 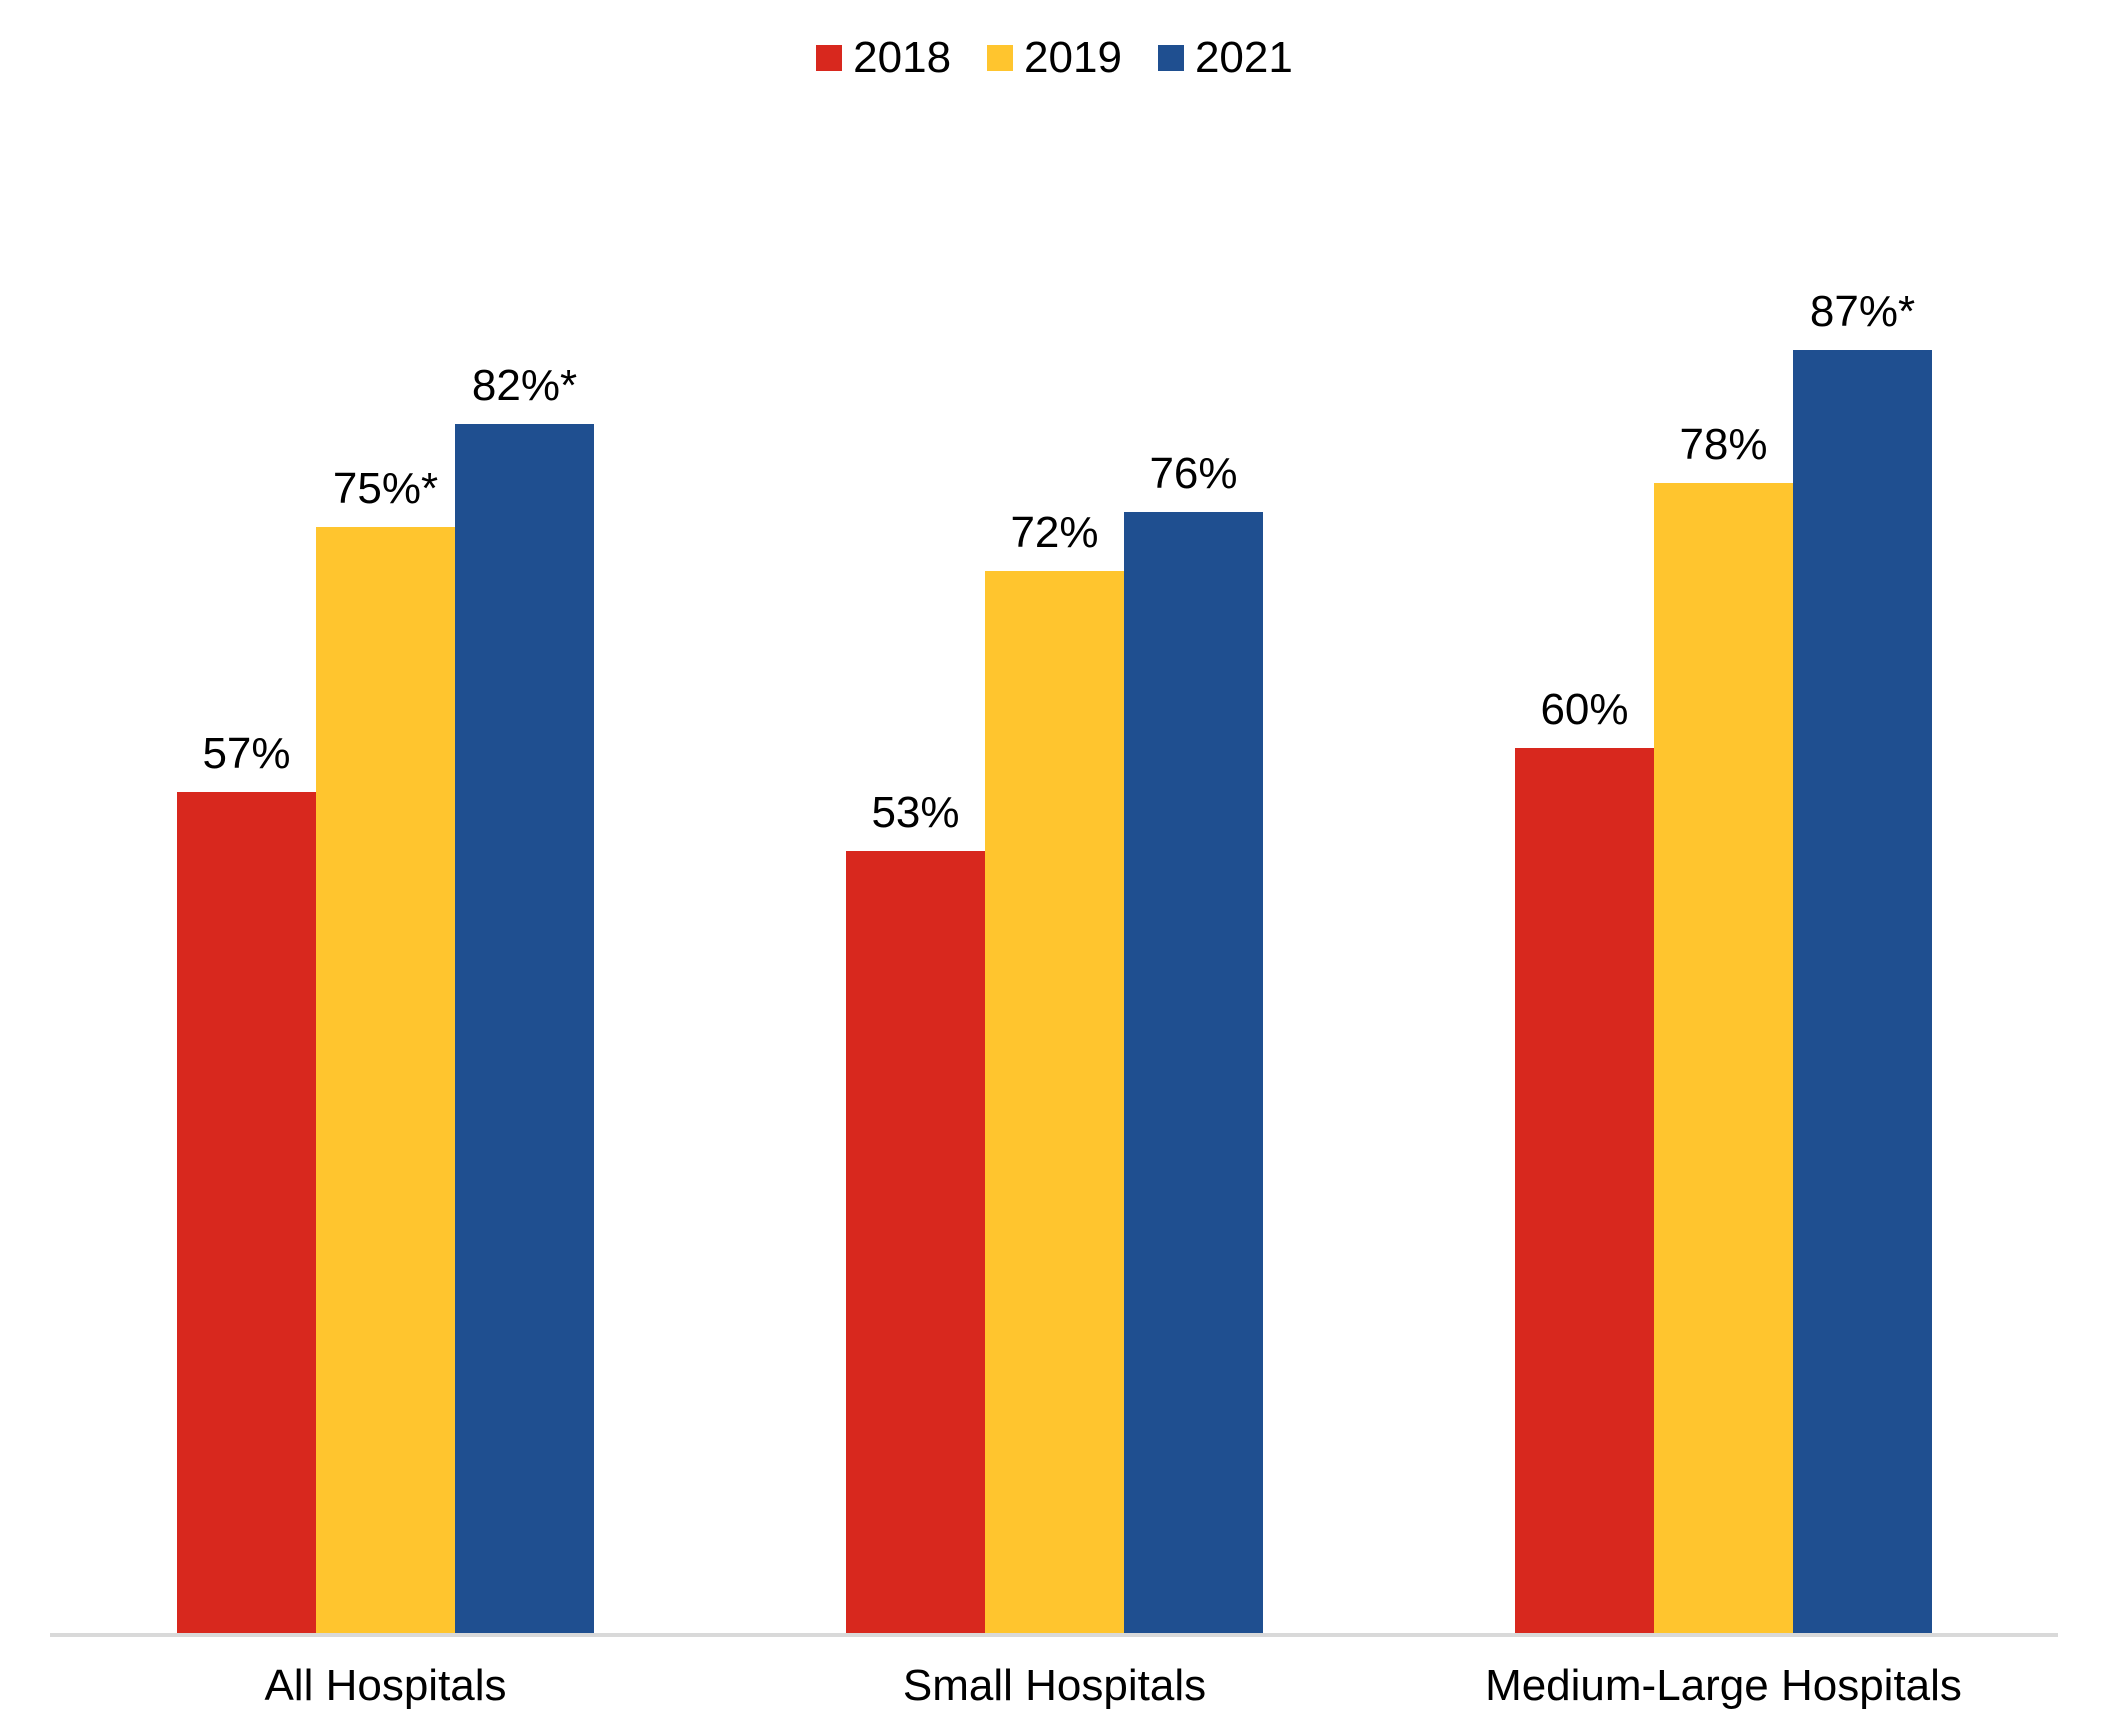 What do you see at coordinates (385, 1685) in the screenshot?
I see `category-label-all-hospitals: All Hospitals` at bounding box center [385, 1685].